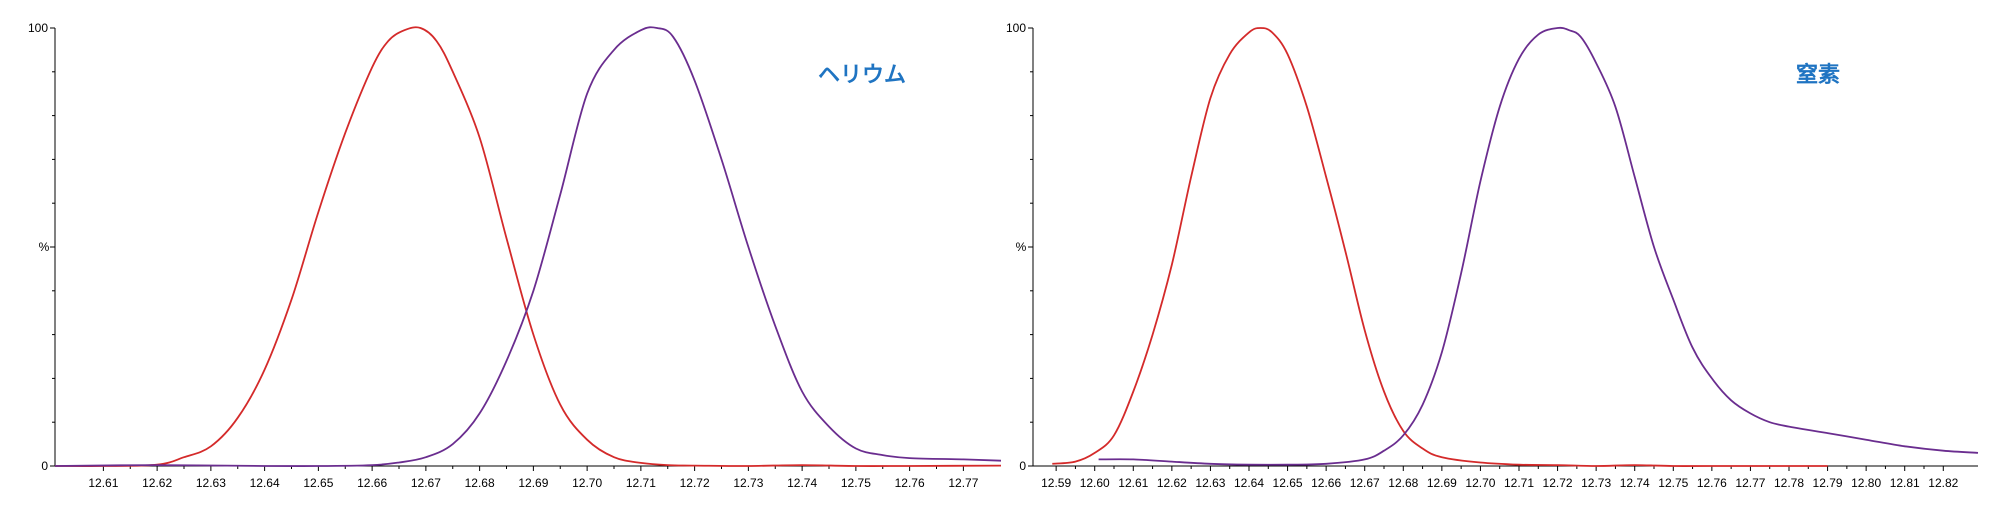 This screenshot has height=513, width=2000. I want to click on x-tick-label: 12.59, so click(1056, 483).